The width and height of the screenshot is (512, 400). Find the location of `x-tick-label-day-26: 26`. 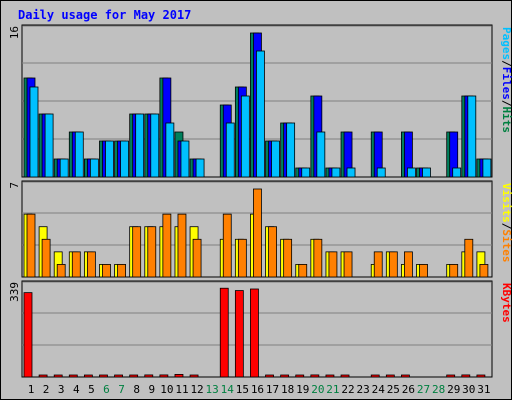

x-tick-label-day-26: 26 is located at coordinates (408, 389).